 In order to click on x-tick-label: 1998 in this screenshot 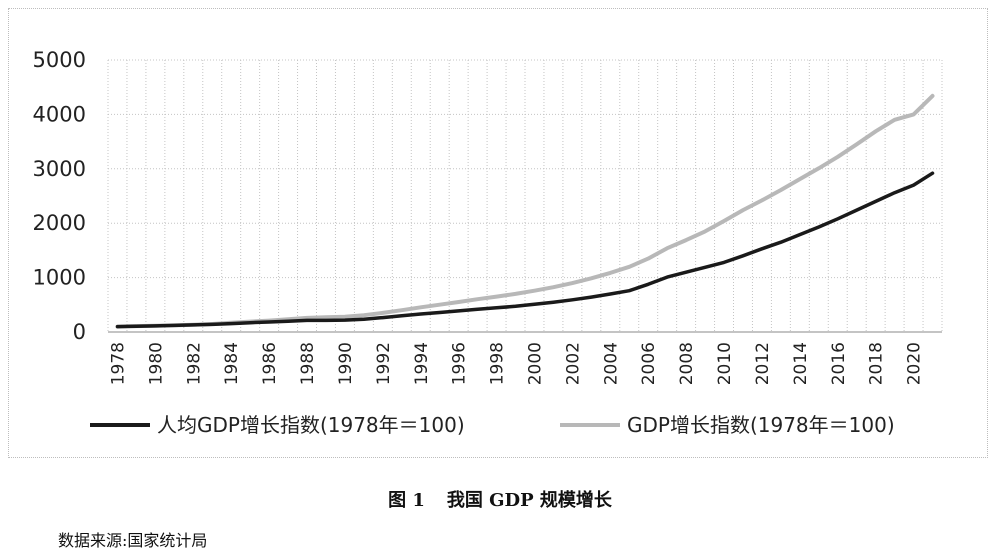, I will do `click(498, 363)`.